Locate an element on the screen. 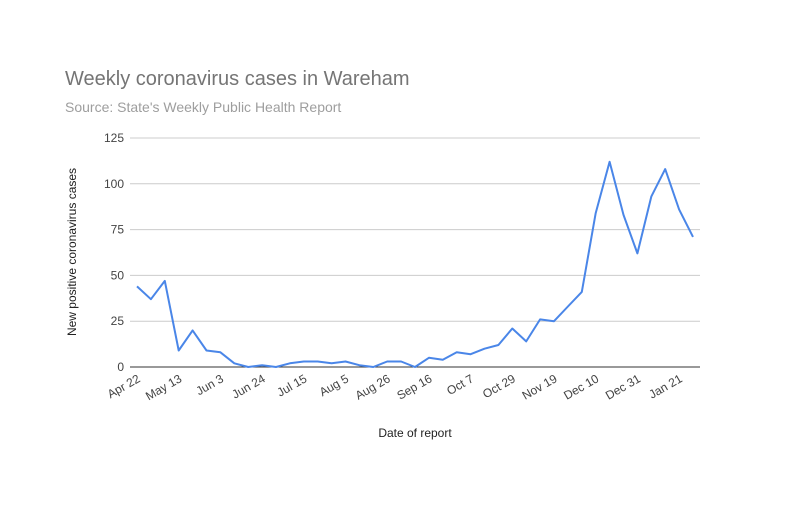 This screenshot has height=512, width=800. x-tick-label: Aug 26 is located at coordinates (373, 386).